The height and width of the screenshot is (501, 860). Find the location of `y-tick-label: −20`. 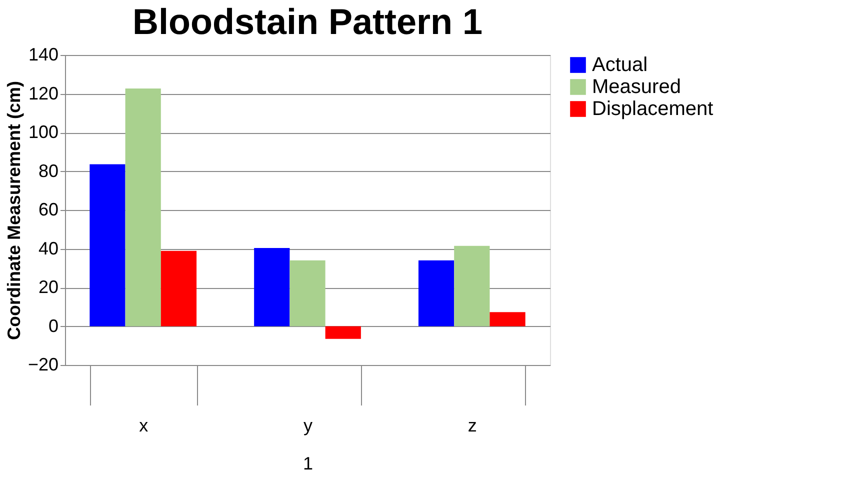

y-tick-label: −20 is located at coordinates (43, 364).